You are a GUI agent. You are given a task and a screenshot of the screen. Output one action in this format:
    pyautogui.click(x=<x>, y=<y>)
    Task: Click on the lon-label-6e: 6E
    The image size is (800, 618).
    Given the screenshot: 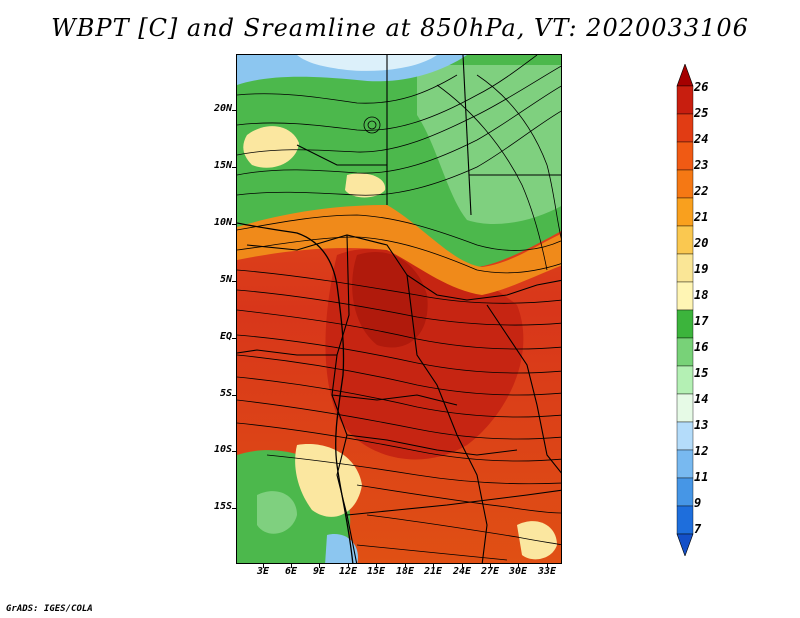 What is the action you would take?
    pyautogui.click(x=291, y=571)
    